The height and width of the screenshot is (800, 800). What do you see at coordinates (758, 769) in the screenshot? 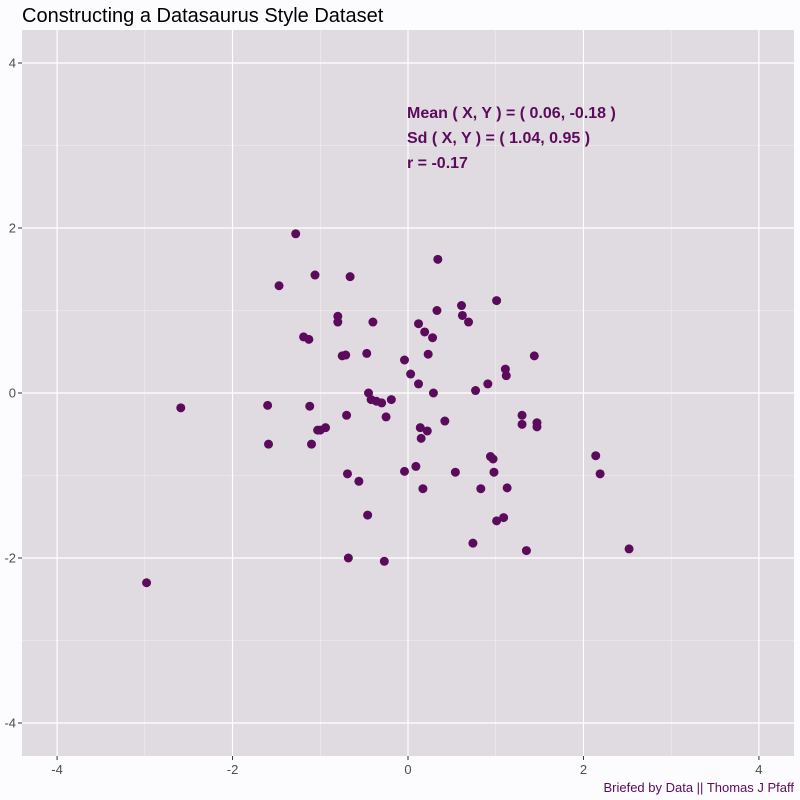
I see `x-tick-label: 4` at bounding box center [758, 769].